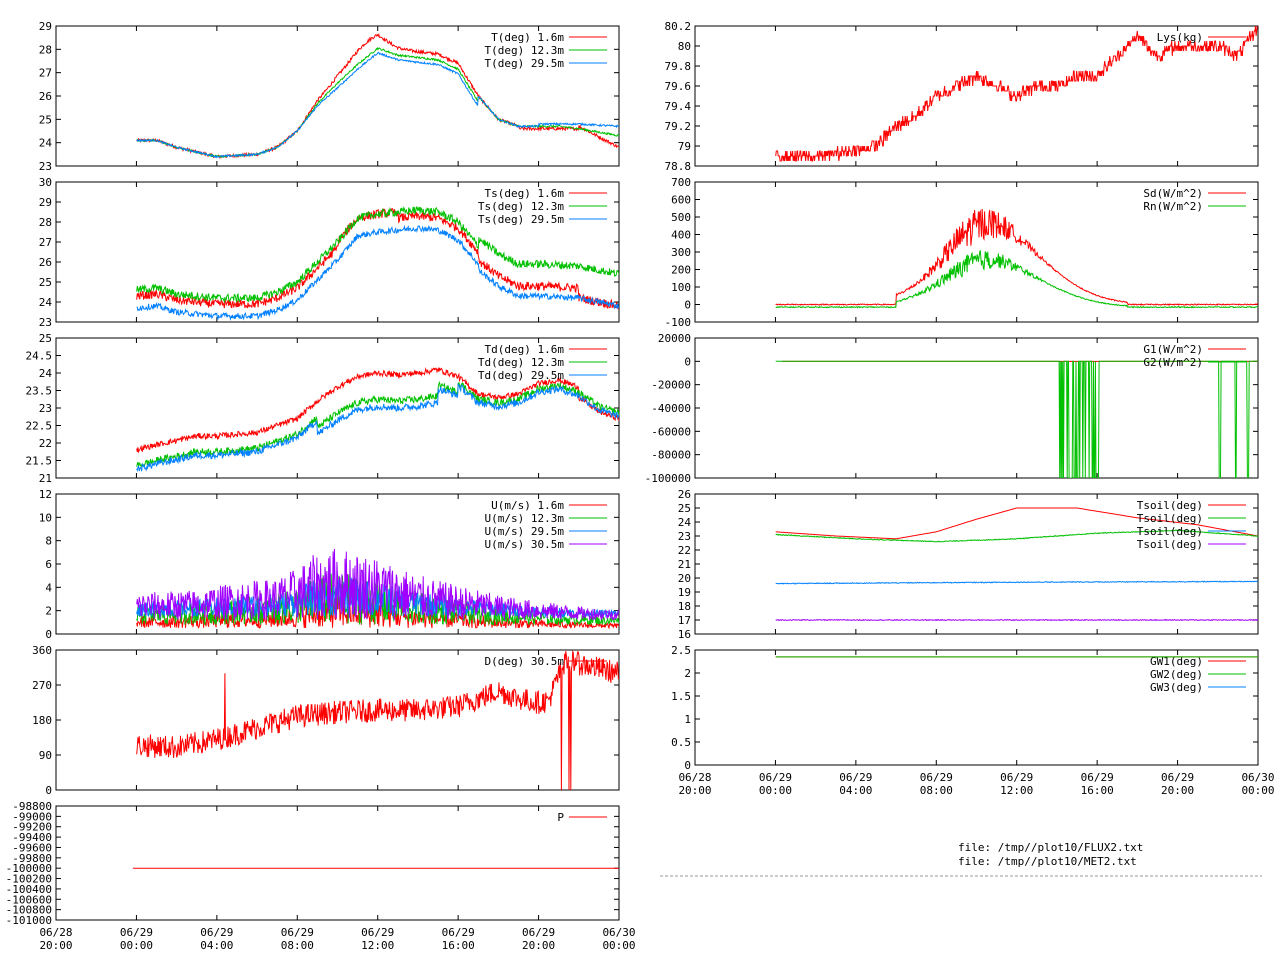 This screenshot has width=1280, height=960. What do you see at coordinates (681, 742) in the screenshot?
I see `y-tick-label: 0.5` at bounding box center [681, 742].